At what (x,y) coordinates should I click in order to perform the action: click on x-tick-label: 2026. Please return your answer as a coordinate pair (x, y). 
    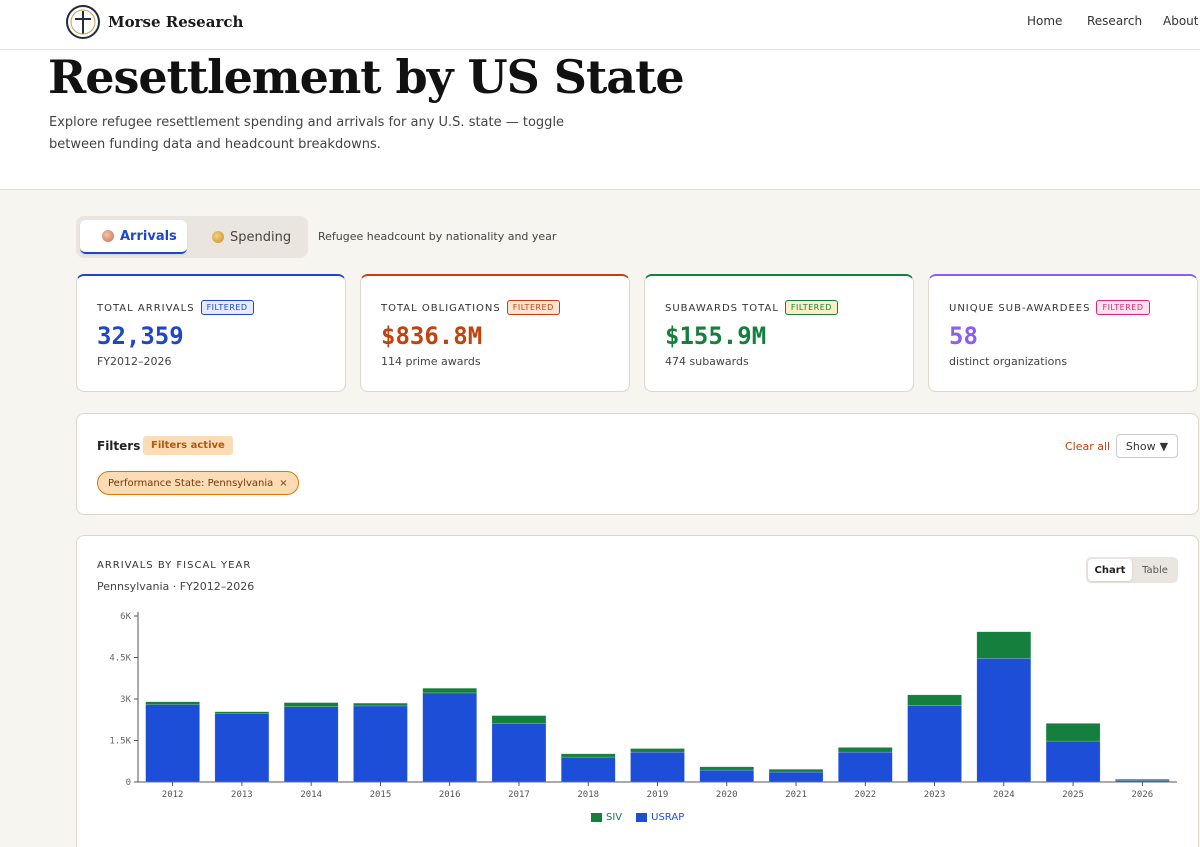
    Looking at the image, I should click on (1143, 795).